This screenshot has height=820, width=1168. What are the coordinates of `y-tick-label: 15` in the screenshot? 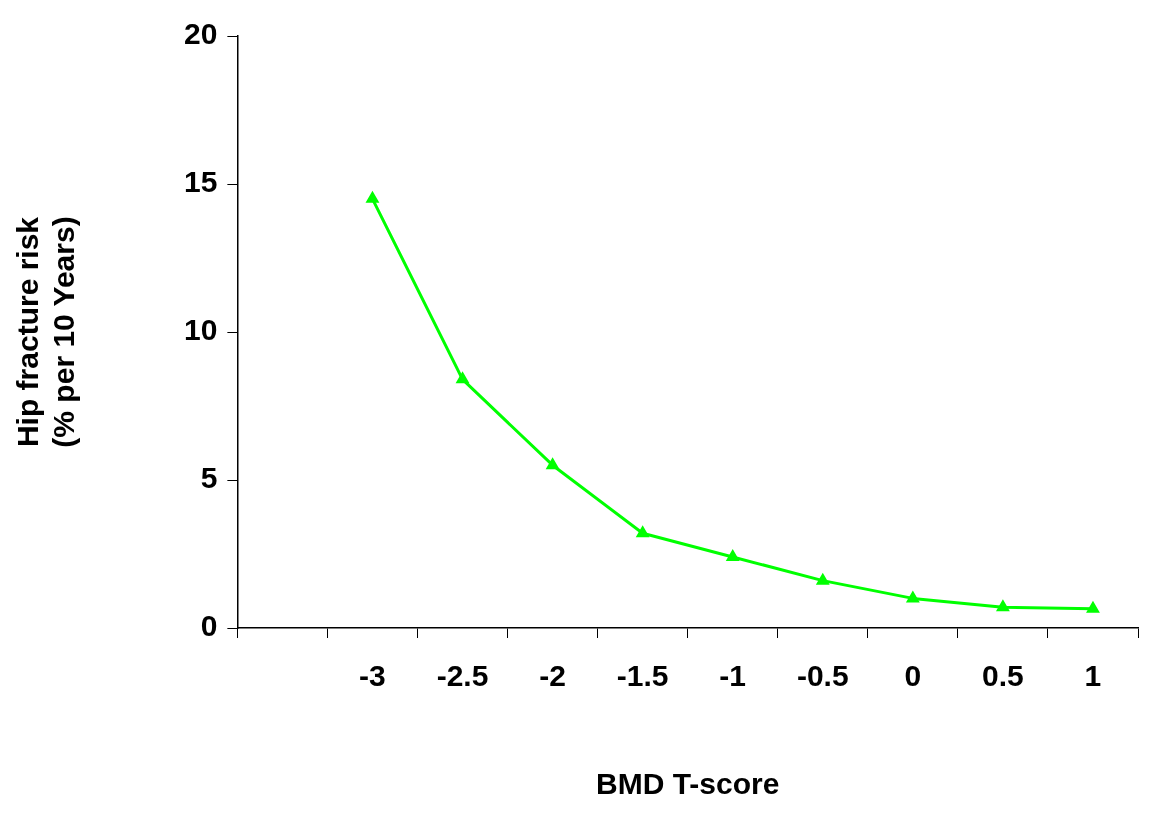 It's located at (200, 182).